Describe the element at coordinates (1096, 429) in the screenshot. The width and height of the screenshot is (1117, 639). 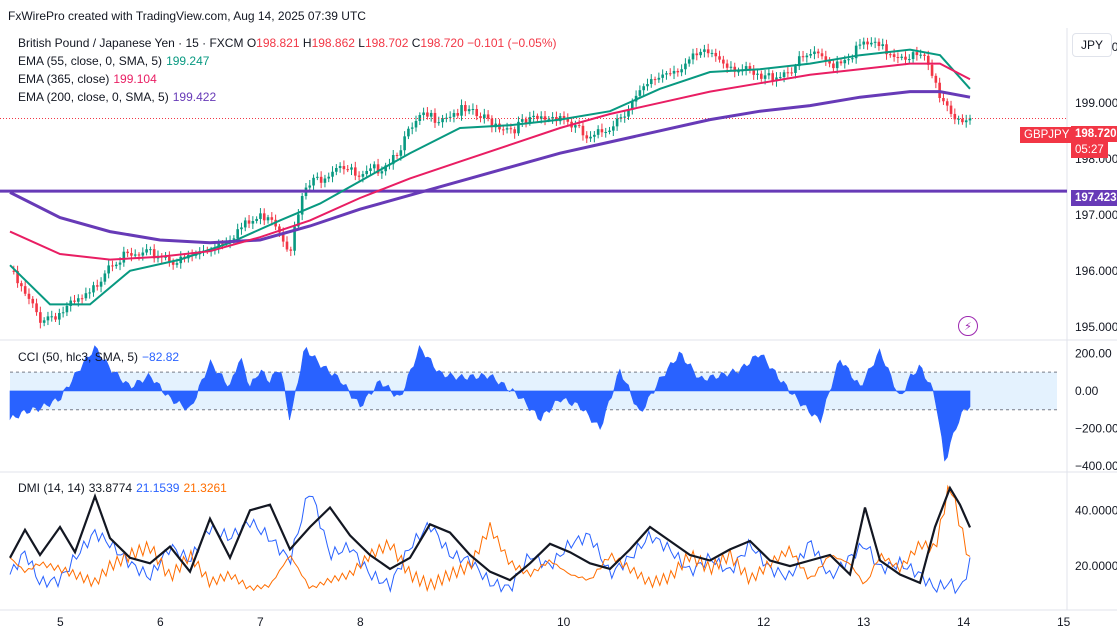
I see `cci-axis-label-2: −200.00` at that location.